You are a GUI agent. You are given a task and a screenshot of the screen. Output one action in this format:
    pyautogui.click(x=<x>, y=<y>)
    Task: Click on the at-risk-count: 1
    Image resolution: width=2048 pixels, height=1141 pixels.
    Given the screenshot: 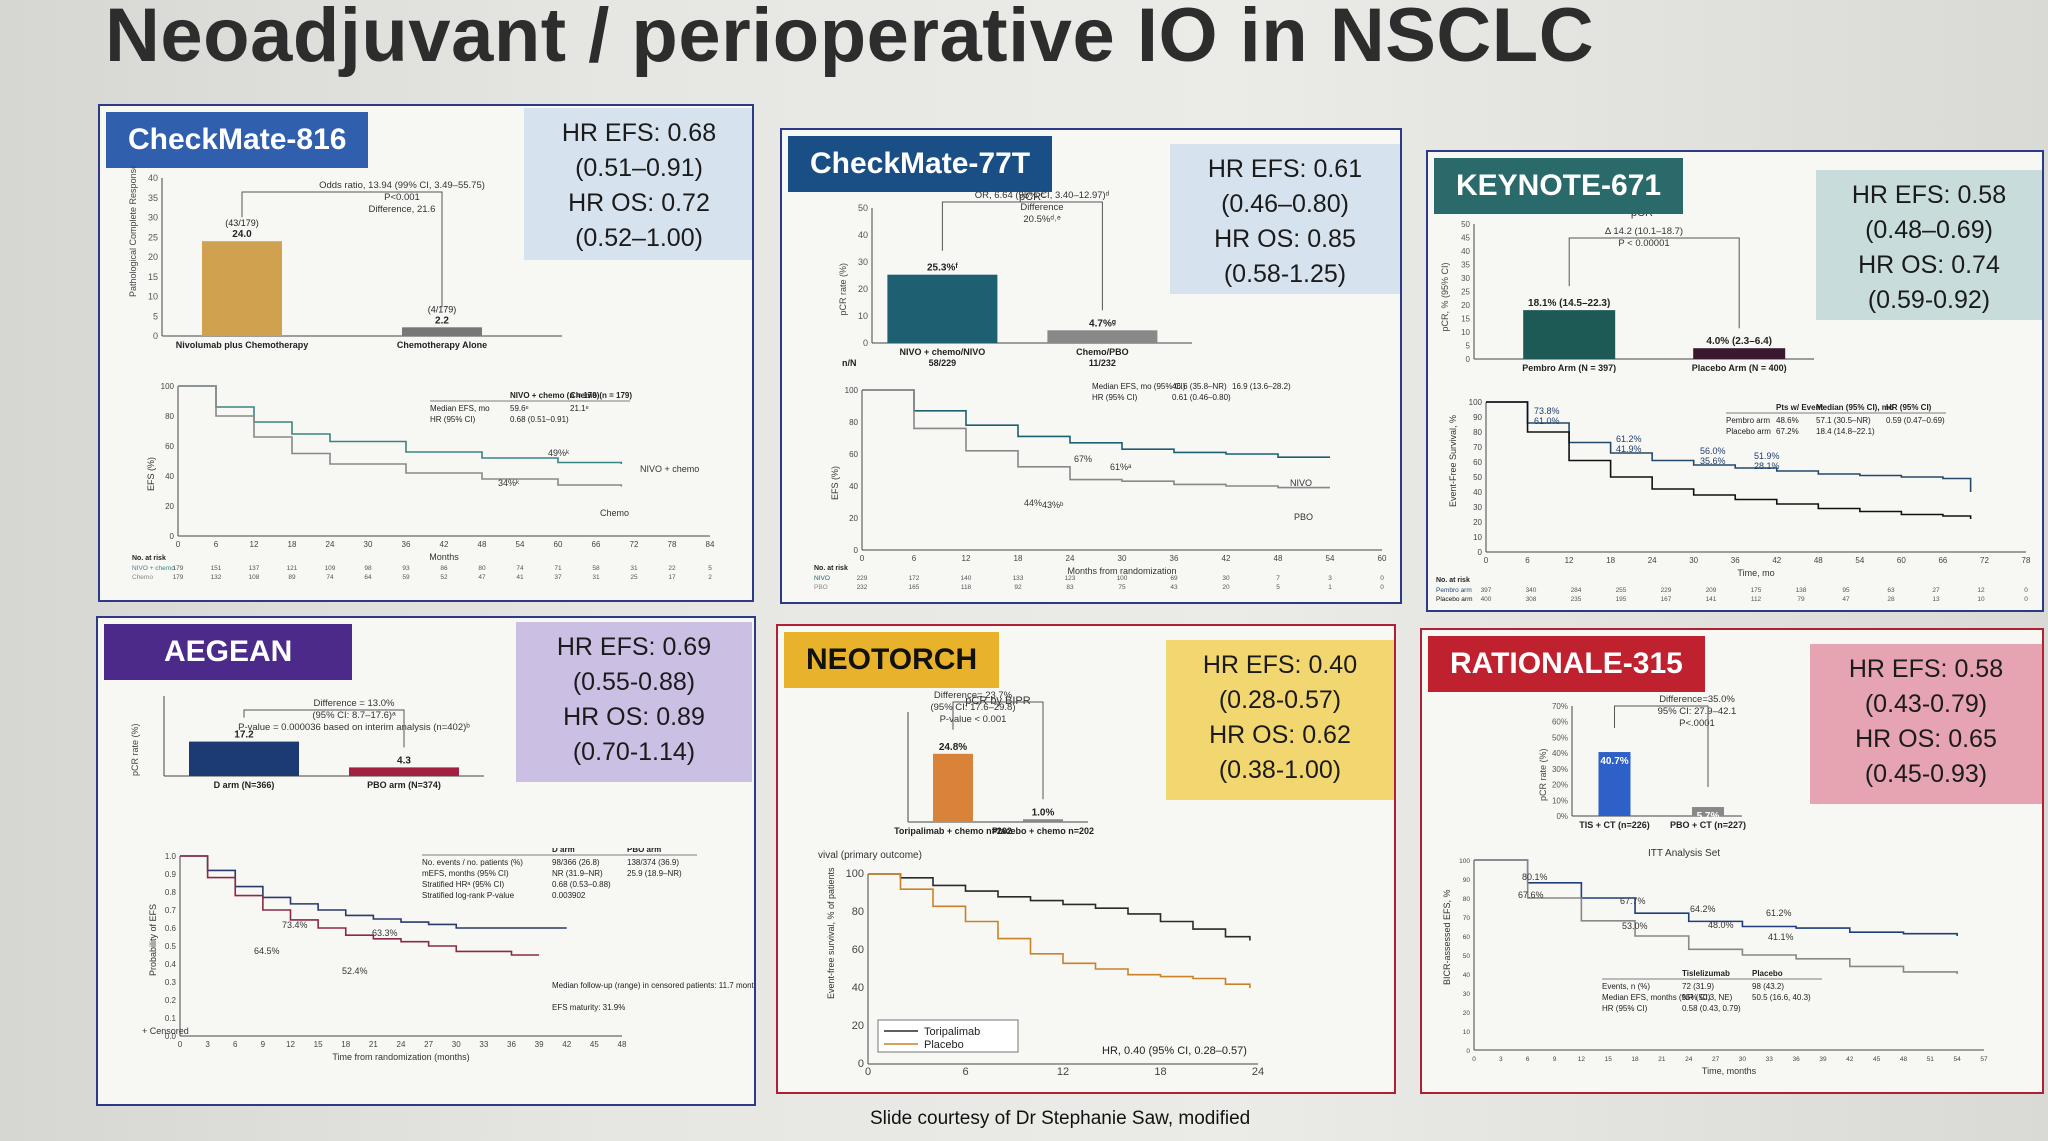 What is the action you would take?
    pyautogui.click(x=1330, y=587)
    